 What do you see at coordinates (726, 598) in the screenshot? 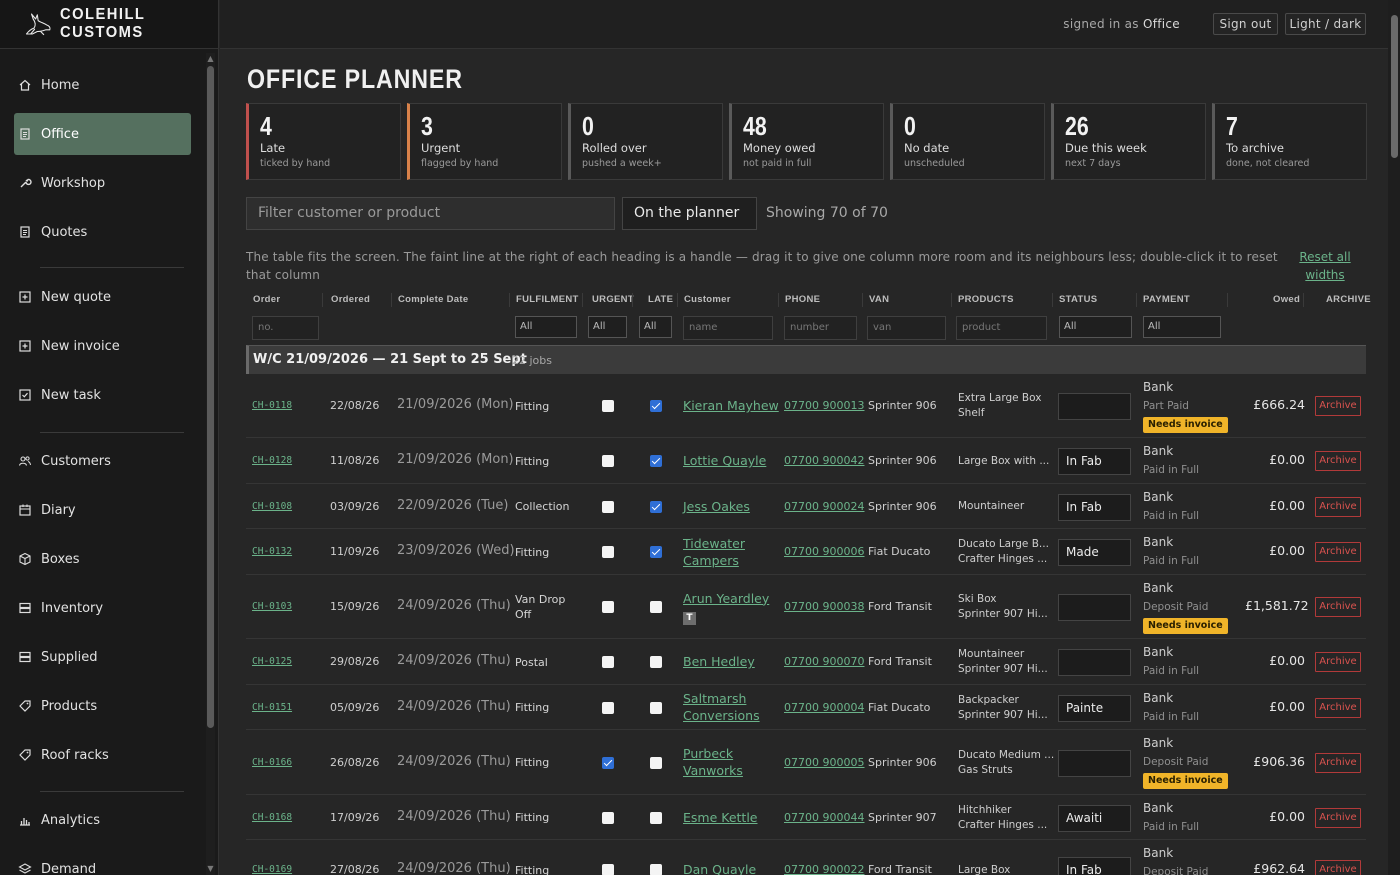
I see `customer-name-line: Arun Yeardley` at bounding box center [726, 598].